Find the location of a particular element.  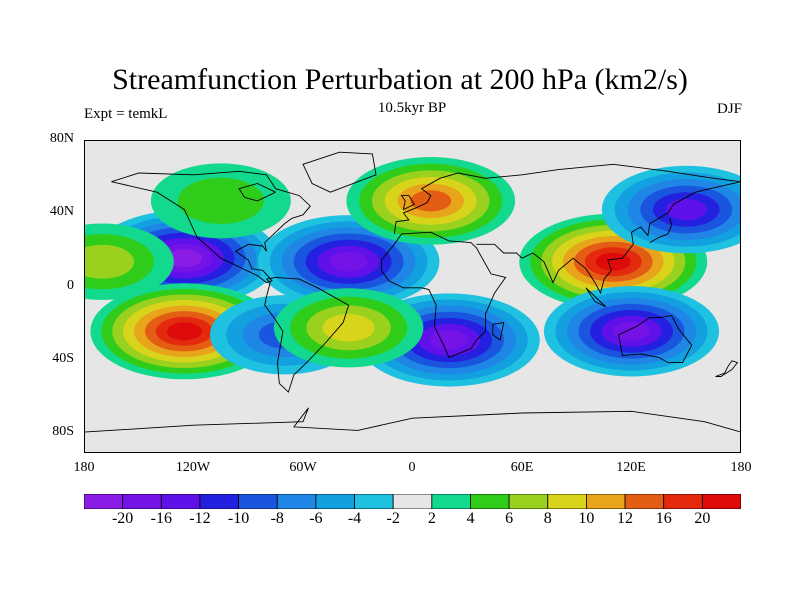

colorbar-label: 16 is located at coordinates (663, 518).